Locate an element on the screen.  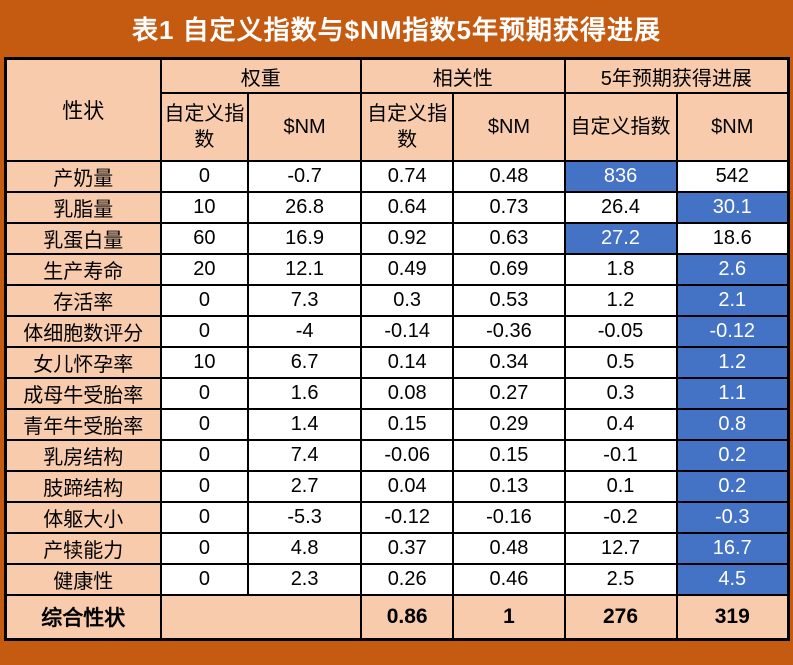
value-cell: 0.63 is located at coordinates (509, 238).